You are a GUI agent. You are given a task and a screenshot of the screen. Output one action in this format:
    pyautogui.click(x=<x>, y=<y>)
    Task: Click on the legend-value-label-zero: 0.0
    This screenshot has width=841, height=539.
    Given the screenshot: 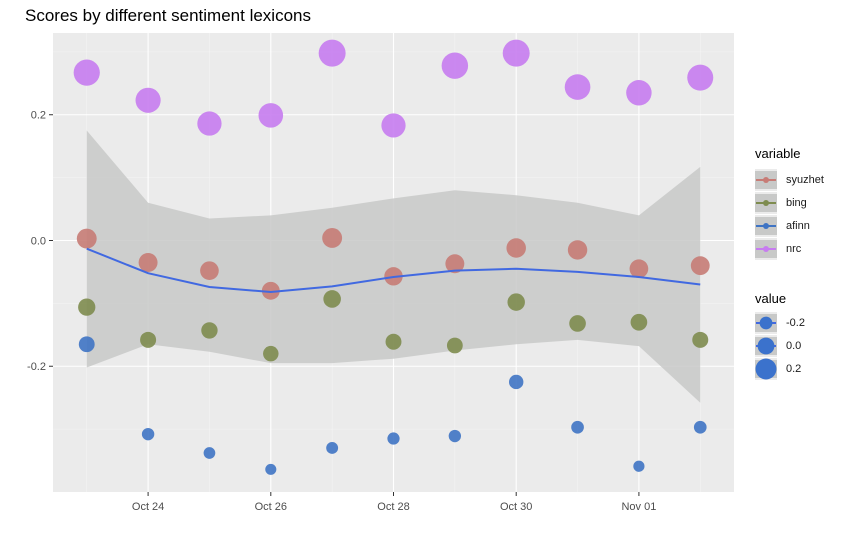 What is the action you would take?
    pyautogui.click(x=794, y=346)
    